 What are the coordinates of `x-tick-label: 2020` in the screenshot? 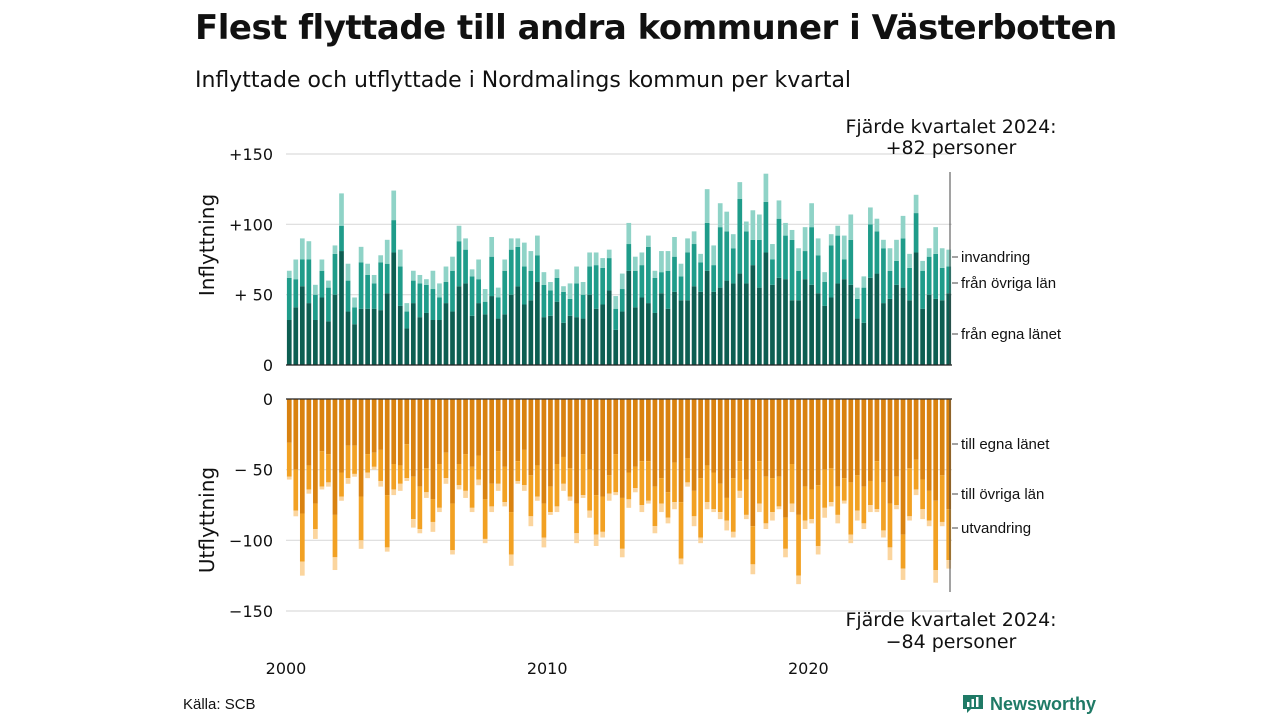 It's located at (808, 668).